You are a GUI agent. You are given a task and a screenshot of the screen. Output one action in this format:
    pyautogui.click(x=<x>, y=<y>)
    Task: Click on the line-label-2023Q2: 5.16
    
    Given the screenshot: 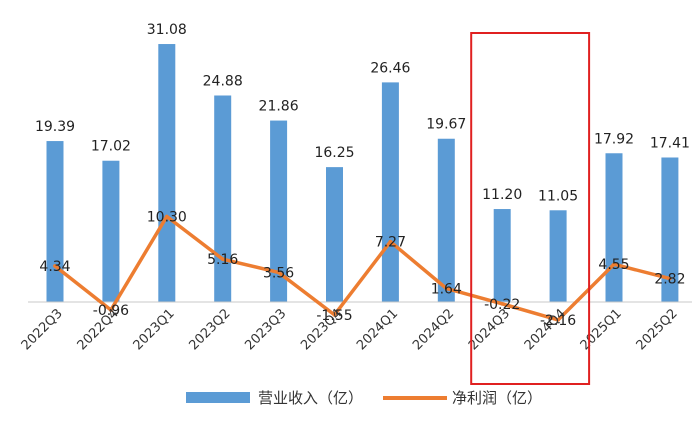 What is the action you would take?
    pyautogui.click(x=222, y=260)
    